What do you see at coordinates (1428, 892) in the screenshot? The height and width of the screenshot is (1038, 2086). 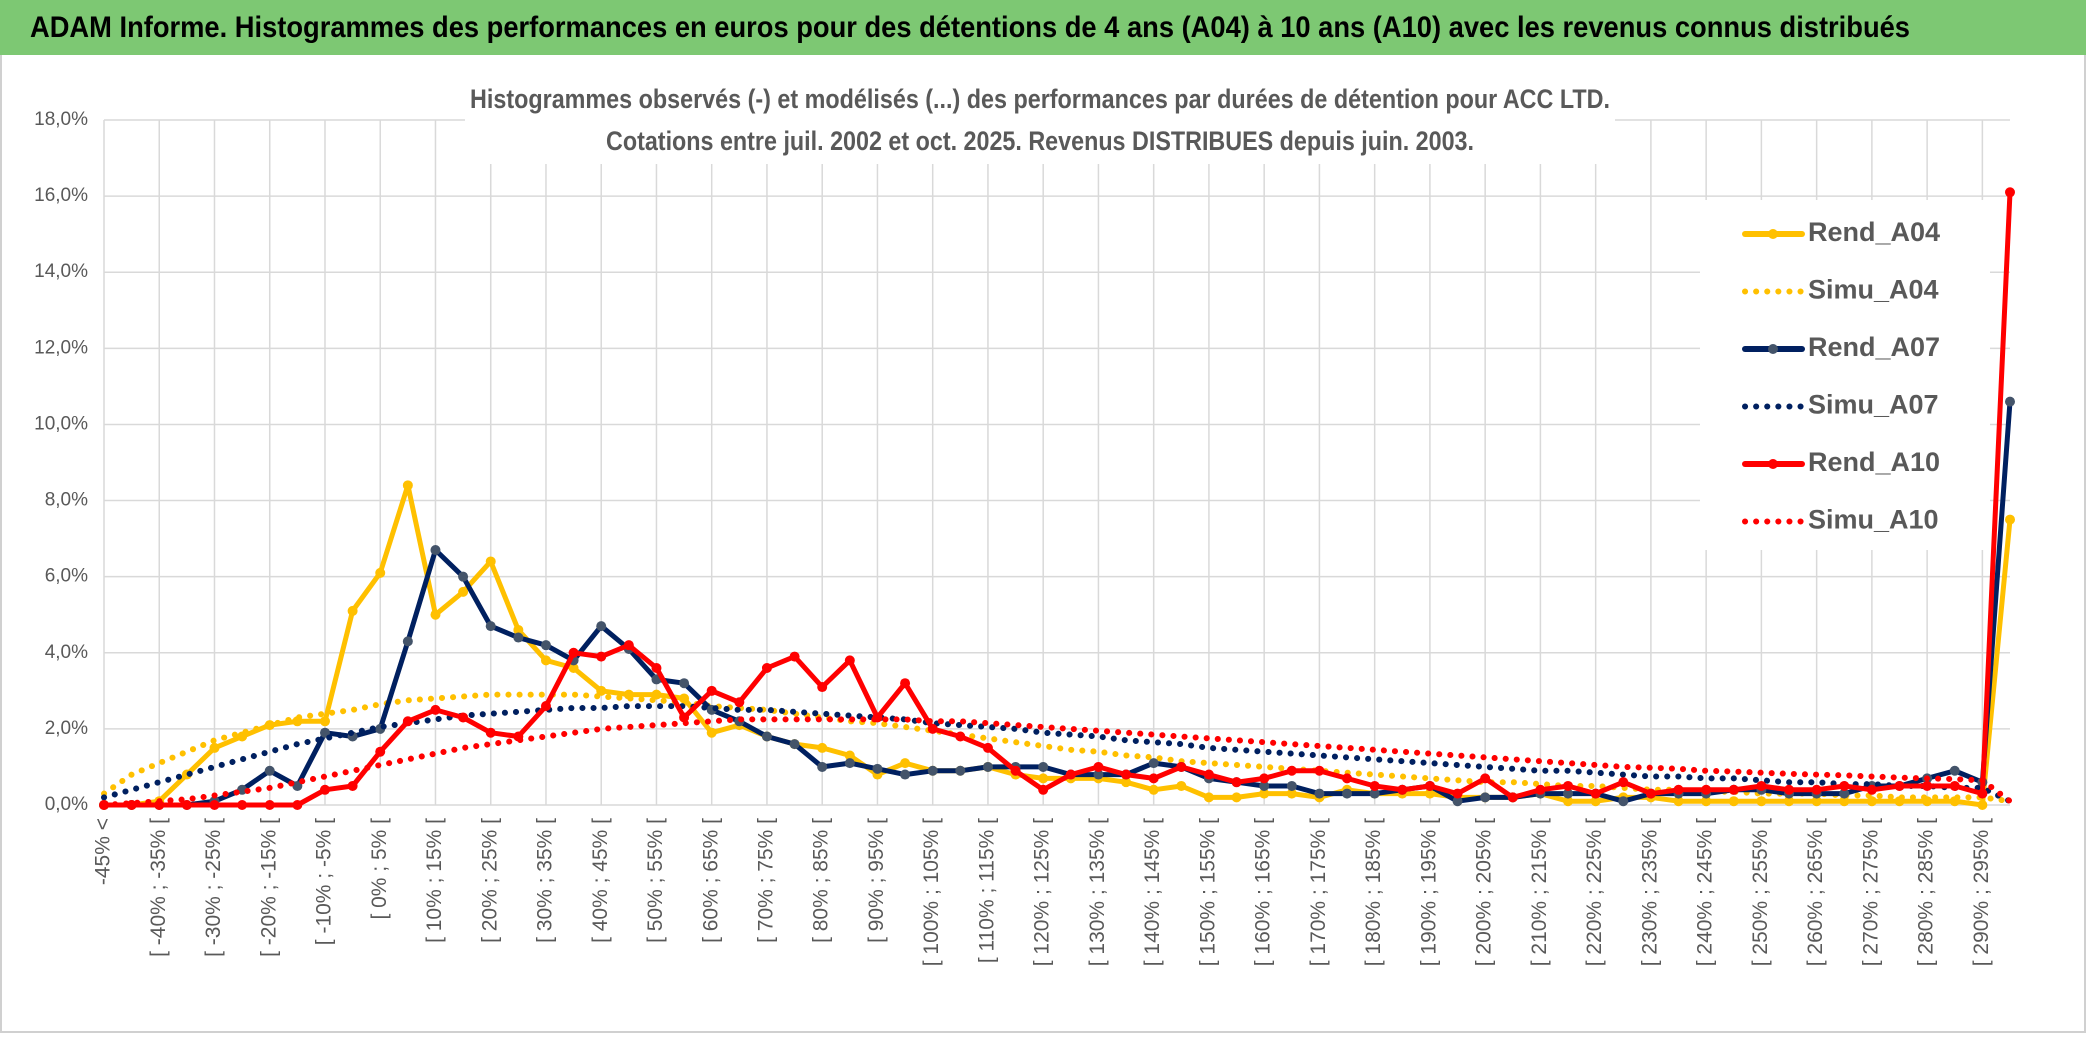 I see `x-tick-label: [ 190% ; 195% [` at bounding box center [1428, 892].